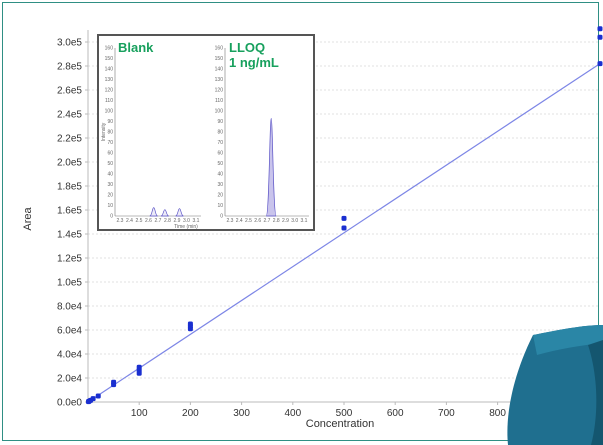 Image resolution: width=603 pixels, height=445 pixels. I want to click on lloq-title-line1: LLOQ, so click(247, 47).